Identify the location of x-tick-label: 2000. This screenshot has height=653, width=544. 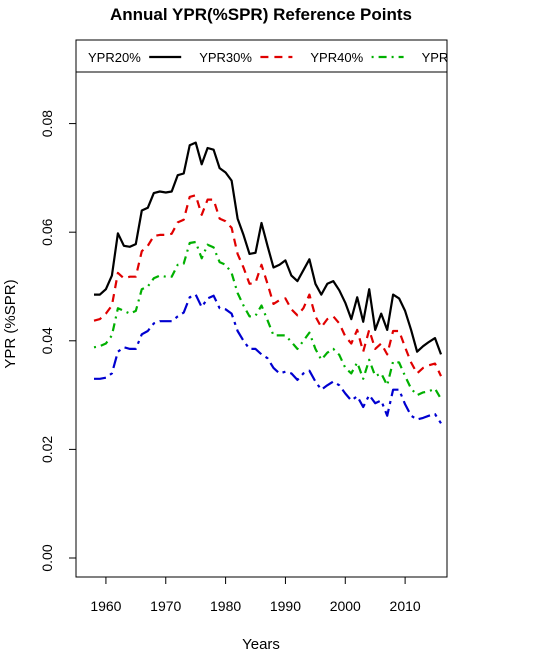
(345, 606).